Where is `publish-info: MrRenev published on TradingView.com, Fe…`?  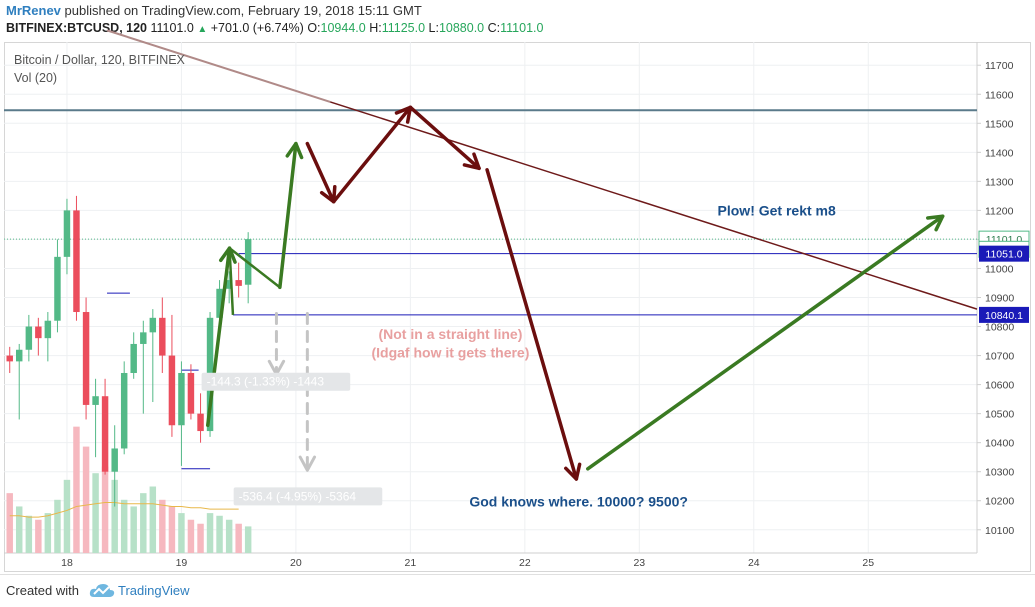 publish-info: MrRenev published on TradingView.com, Fe… is located at coordinates (214, 10).